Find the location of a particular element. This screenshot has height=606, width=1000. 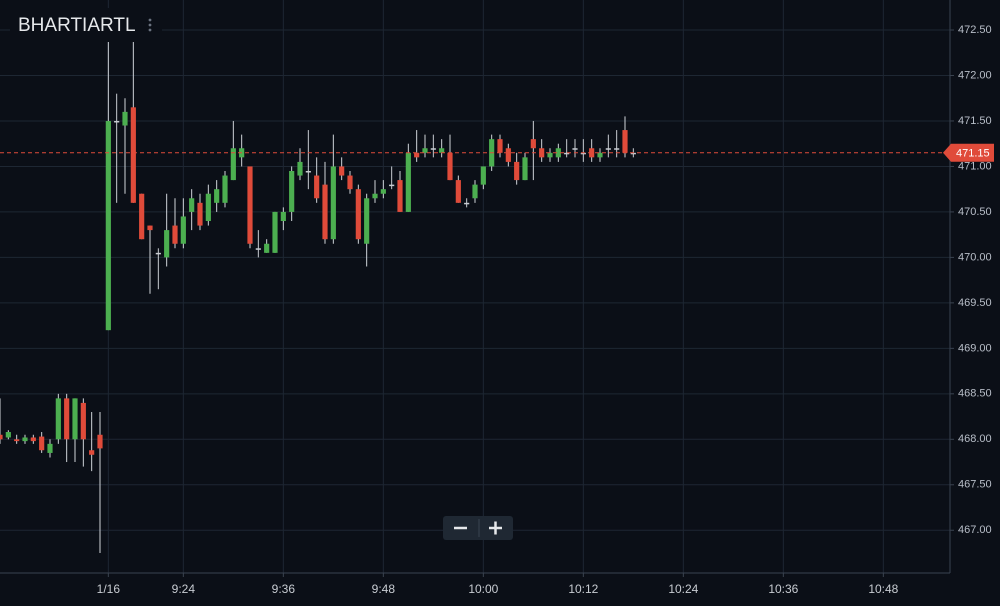

x-tick-label: 9:48 is located at coordinates (384, 589).